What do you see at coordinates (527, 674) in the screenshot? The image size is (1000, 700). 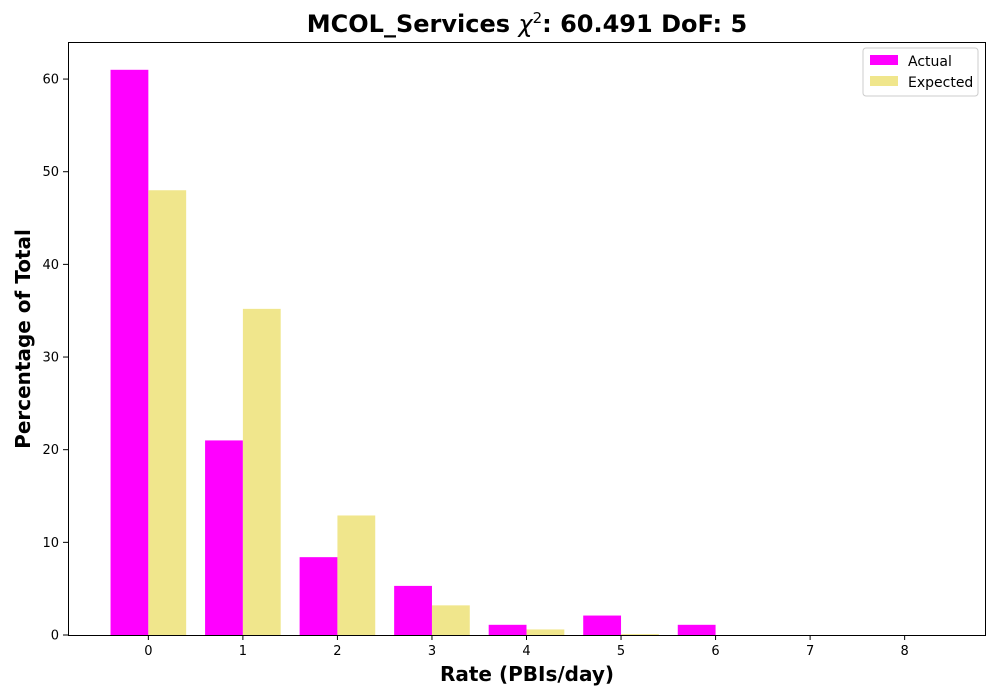 I see `x-axis-label: Rate (PBIs/day)` at bounding box center [527, 674].